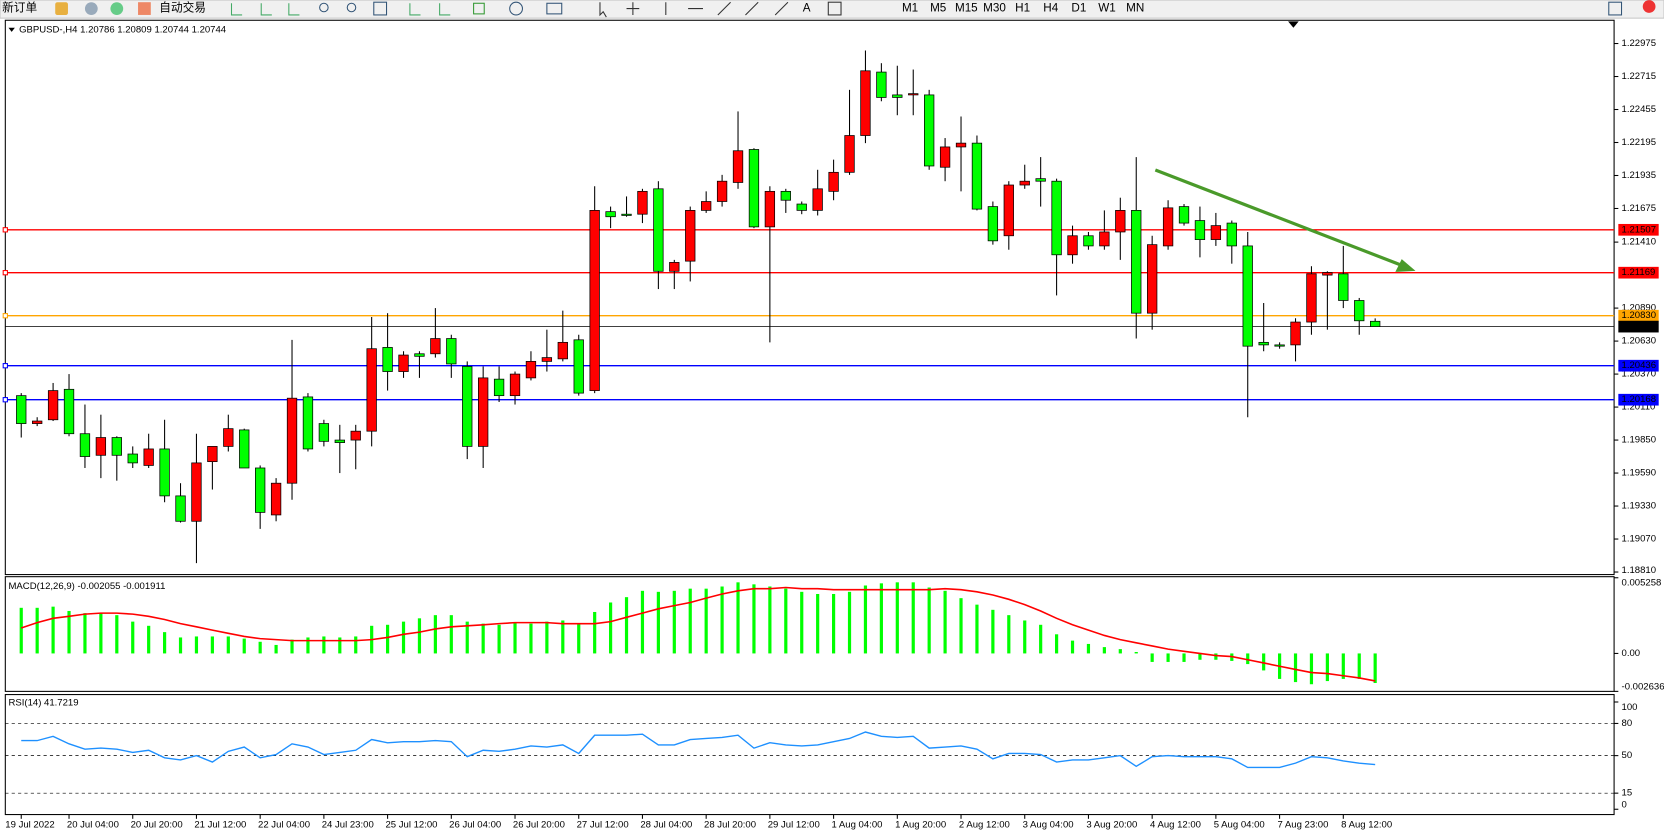  What do you see at coordinates (1302, 825) in the screenshot?
I see `x-tick-label: 7 Aug 23:00` at bounding box center [1302, 825].